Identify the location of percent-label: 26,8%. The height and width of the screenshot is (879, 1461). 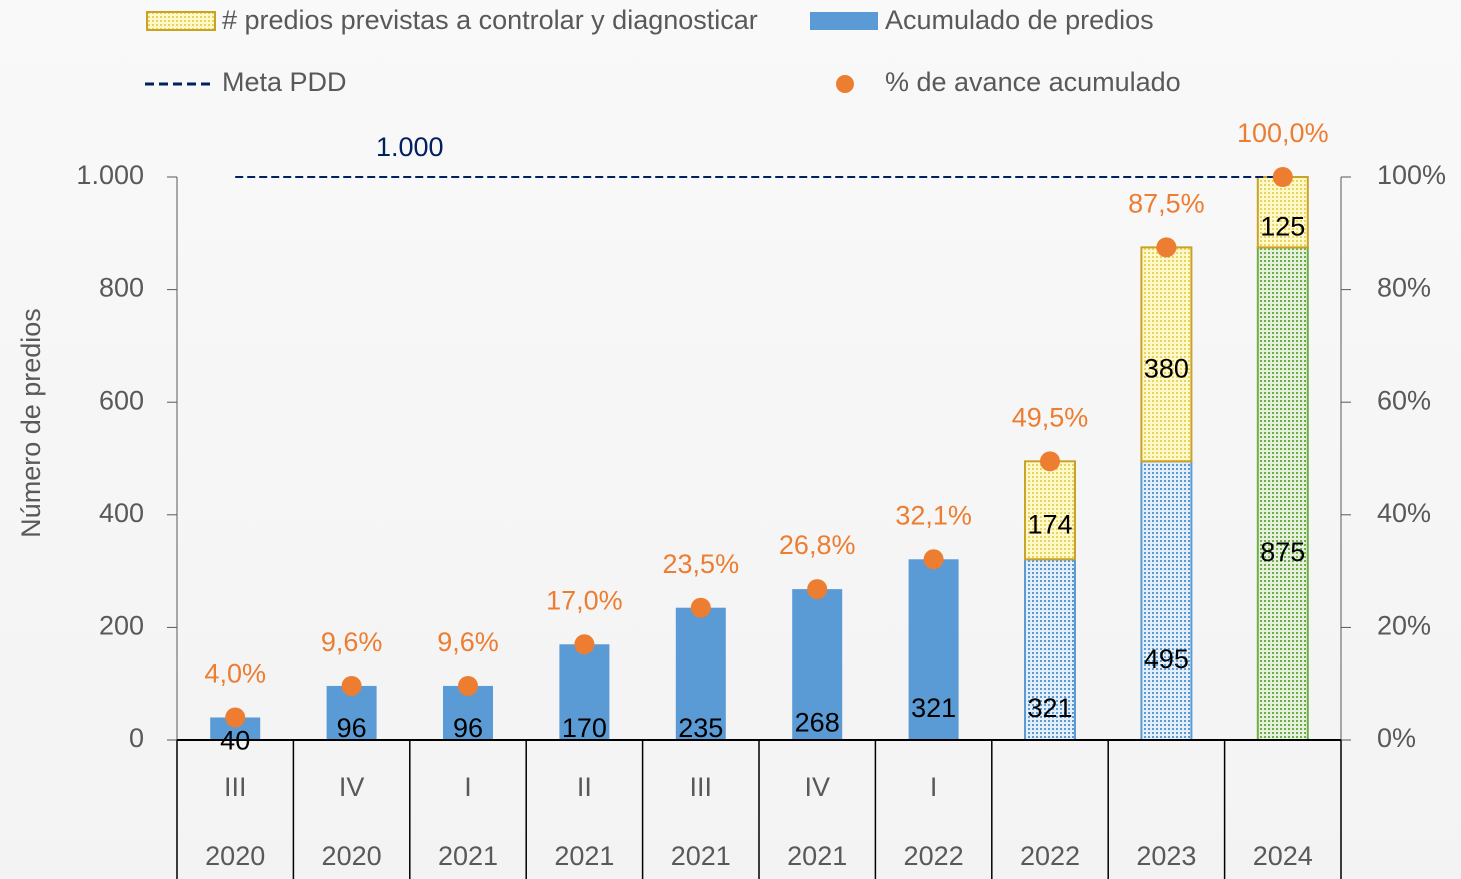
(817, 545).